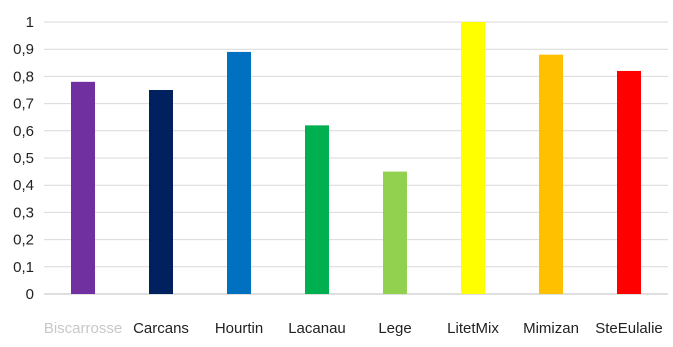 Image resolution: width=673 pixels, height=347 pixels. Describe the element at coordinates (23, 240) in the screenshot. I see `y-tick-label: 0,2` at that location.